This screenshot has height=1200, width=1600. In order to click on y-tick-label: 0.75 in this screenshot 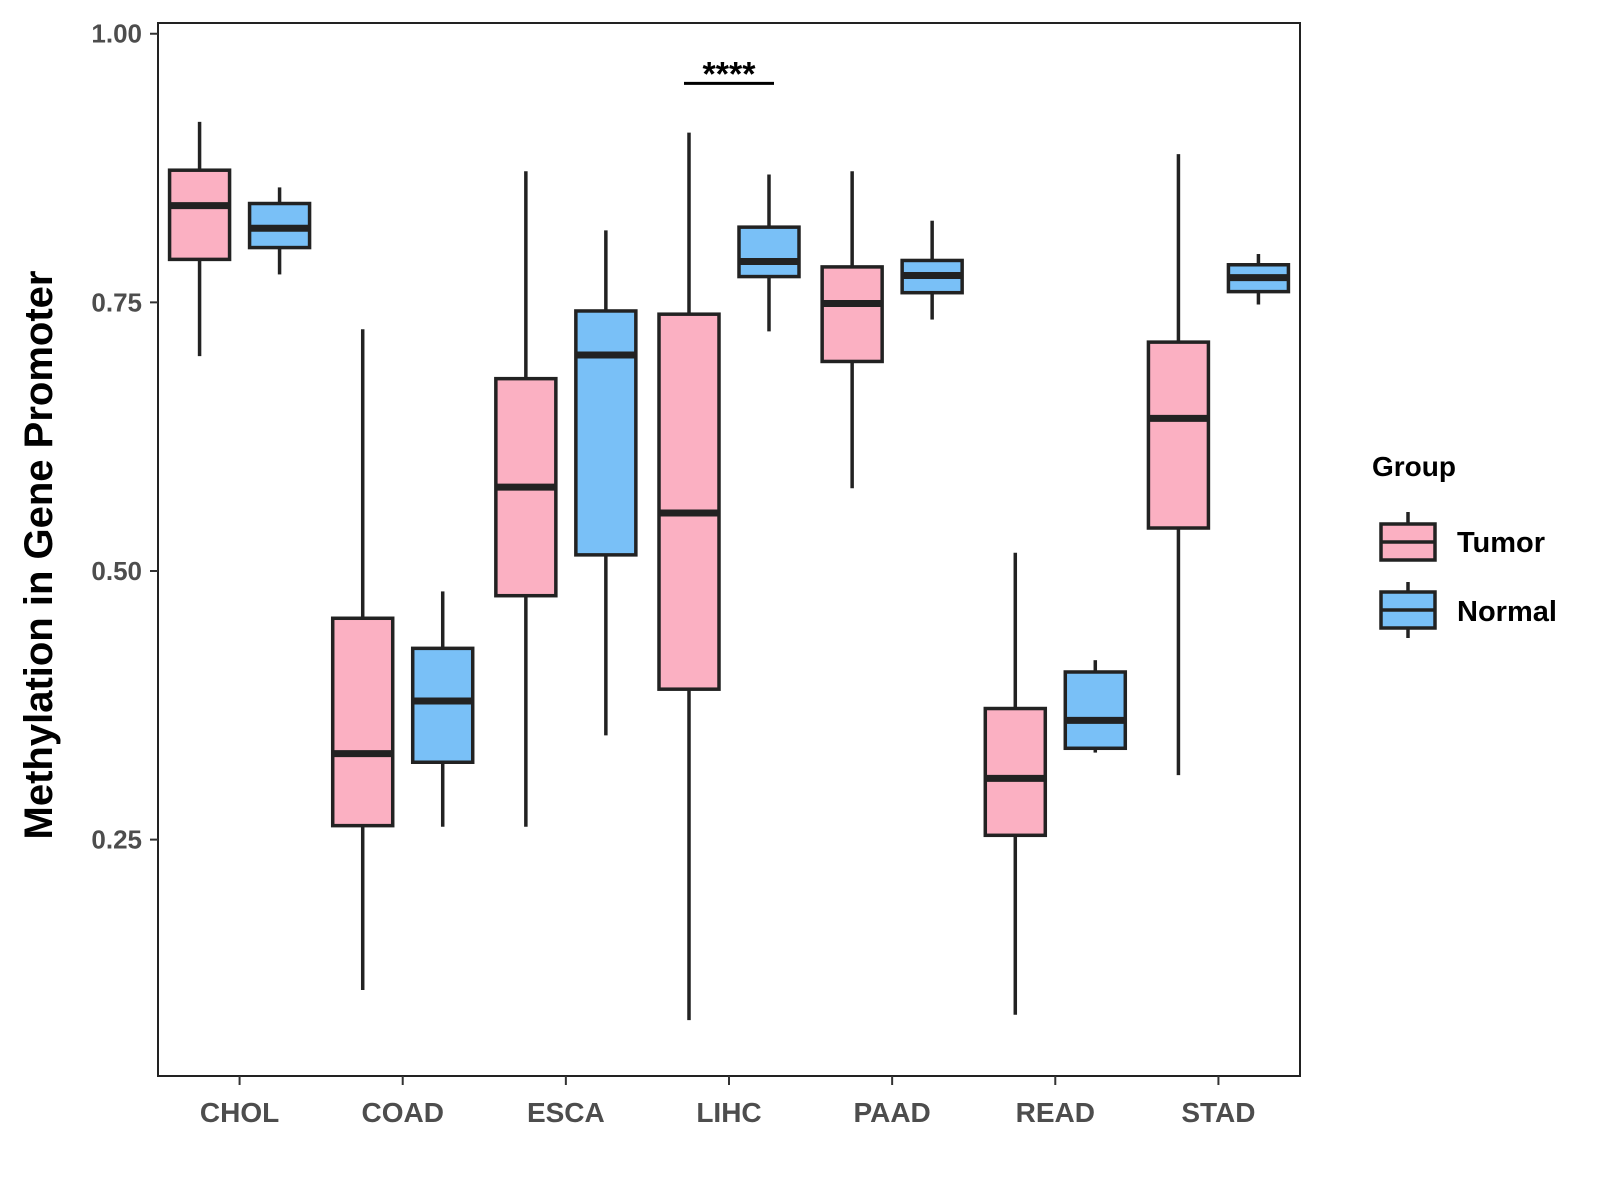, I will do `click(116, 302)`.